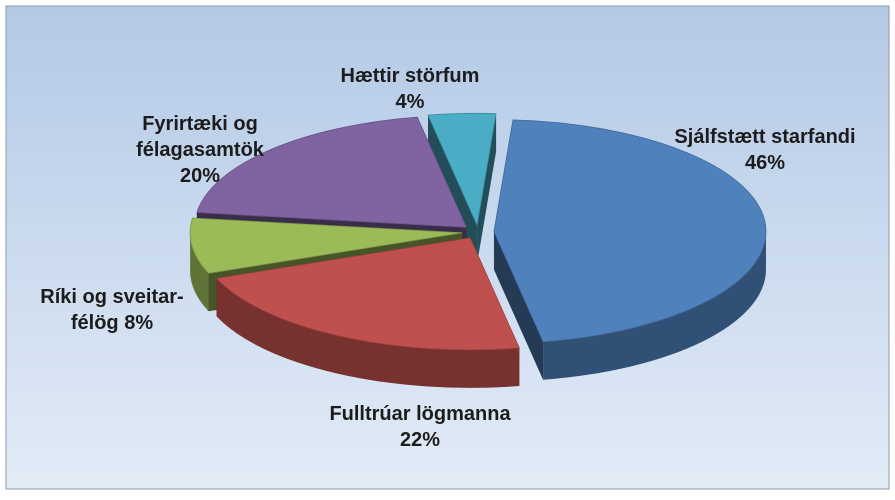 Image resolution: width=895 pixels, height=500 pixels. What do you see at coordinates (765, 163) in the screenshot?
I see `value-label: 46%` at bounding box center [765, 163].